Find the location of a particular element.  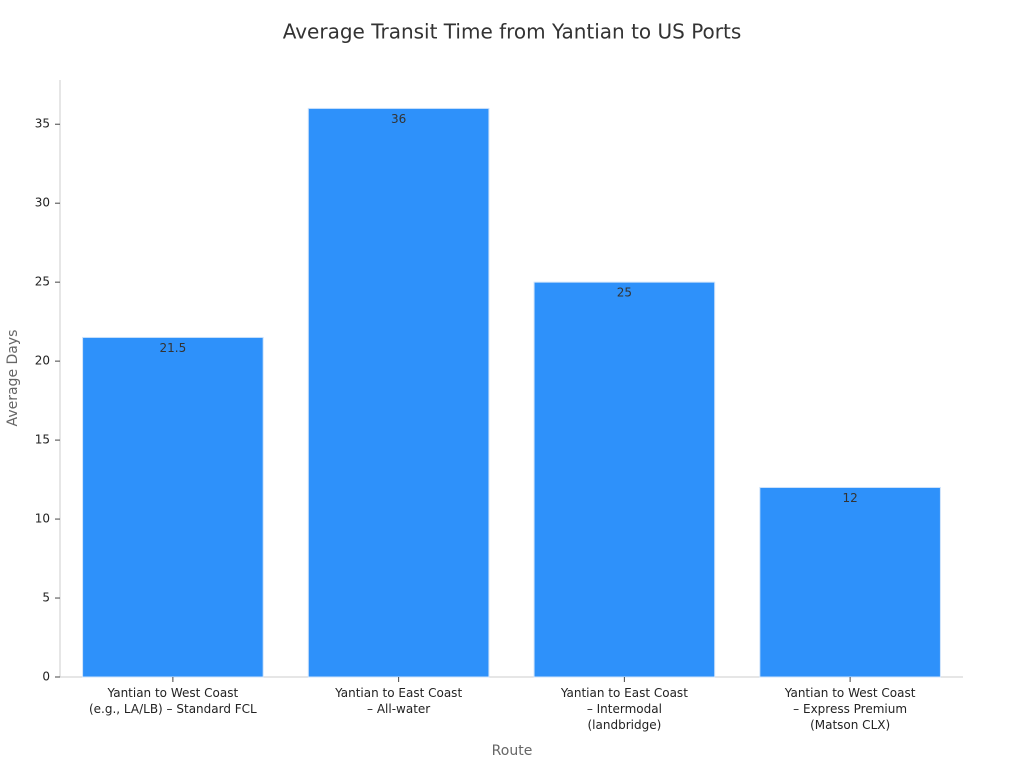

y-tick-label: 25 is located at coordinates (42, 282).